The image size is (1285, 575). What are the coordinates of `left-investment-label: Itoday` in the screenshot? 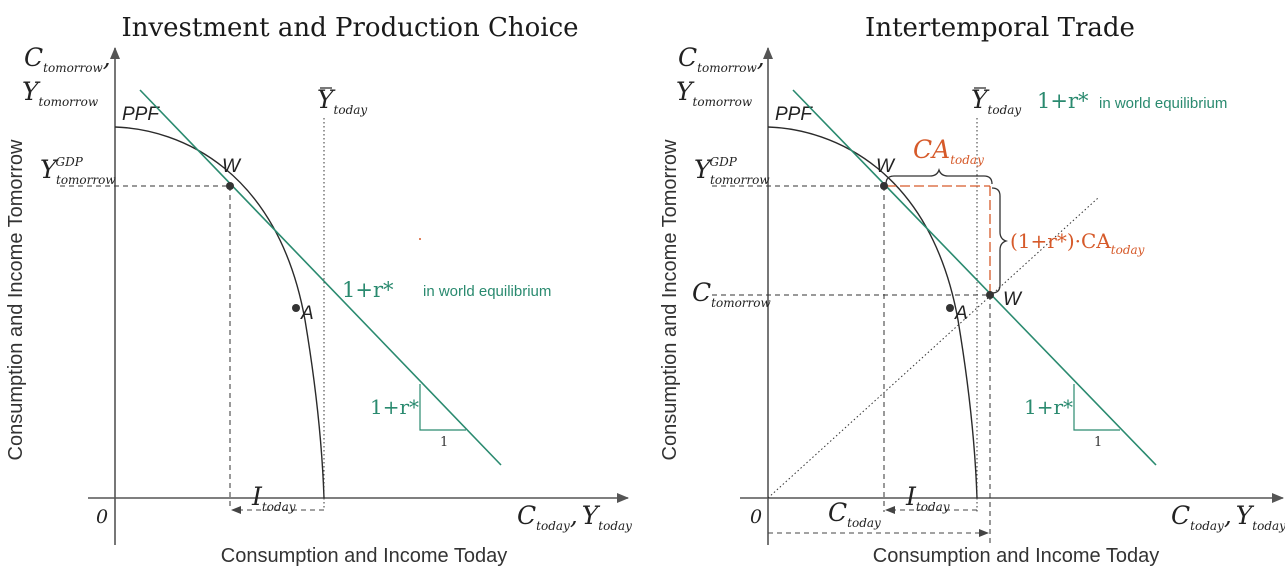 It's located at (273, 498).